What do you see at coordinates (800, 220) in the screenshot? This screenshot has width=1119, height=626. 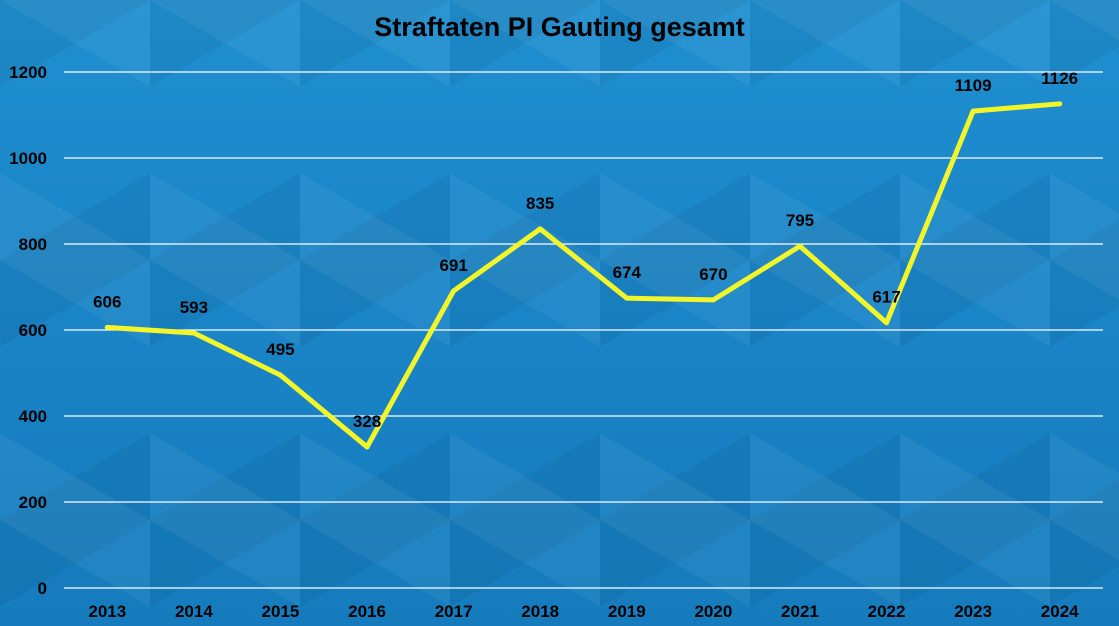 I see `data-label: 795` at bounding box center [800, 220].